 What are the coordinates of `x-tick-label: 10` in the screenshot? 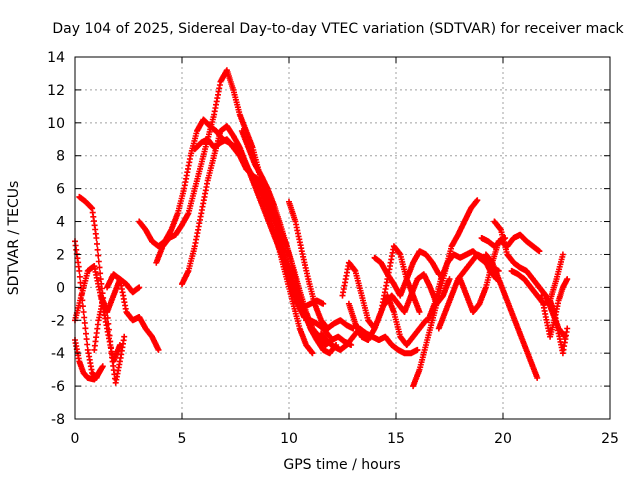 It's located at (289, 439).